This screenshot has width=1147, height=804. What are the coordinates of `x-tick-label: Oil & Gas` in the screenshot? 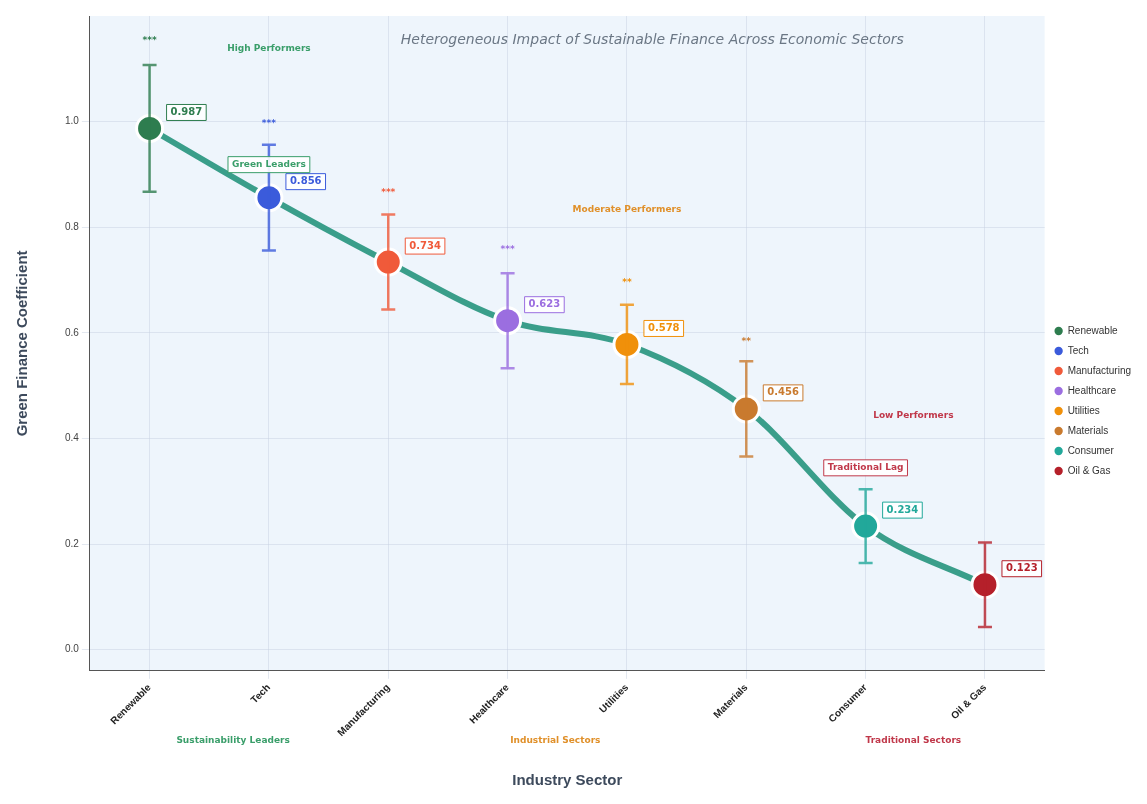 It's located at (968, 701).